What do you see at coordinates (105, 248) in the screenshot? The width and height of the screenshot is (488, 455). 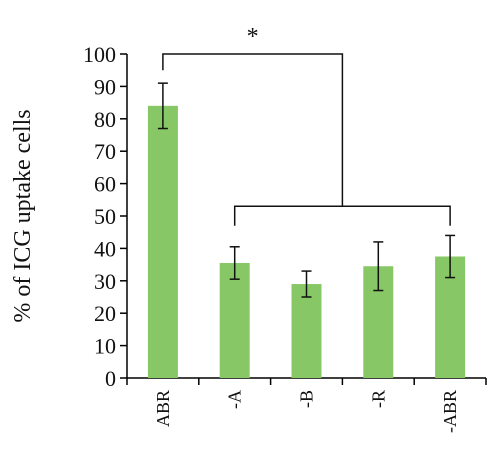 I see `y-tick-label: 40` at bounding box center [105, 248].